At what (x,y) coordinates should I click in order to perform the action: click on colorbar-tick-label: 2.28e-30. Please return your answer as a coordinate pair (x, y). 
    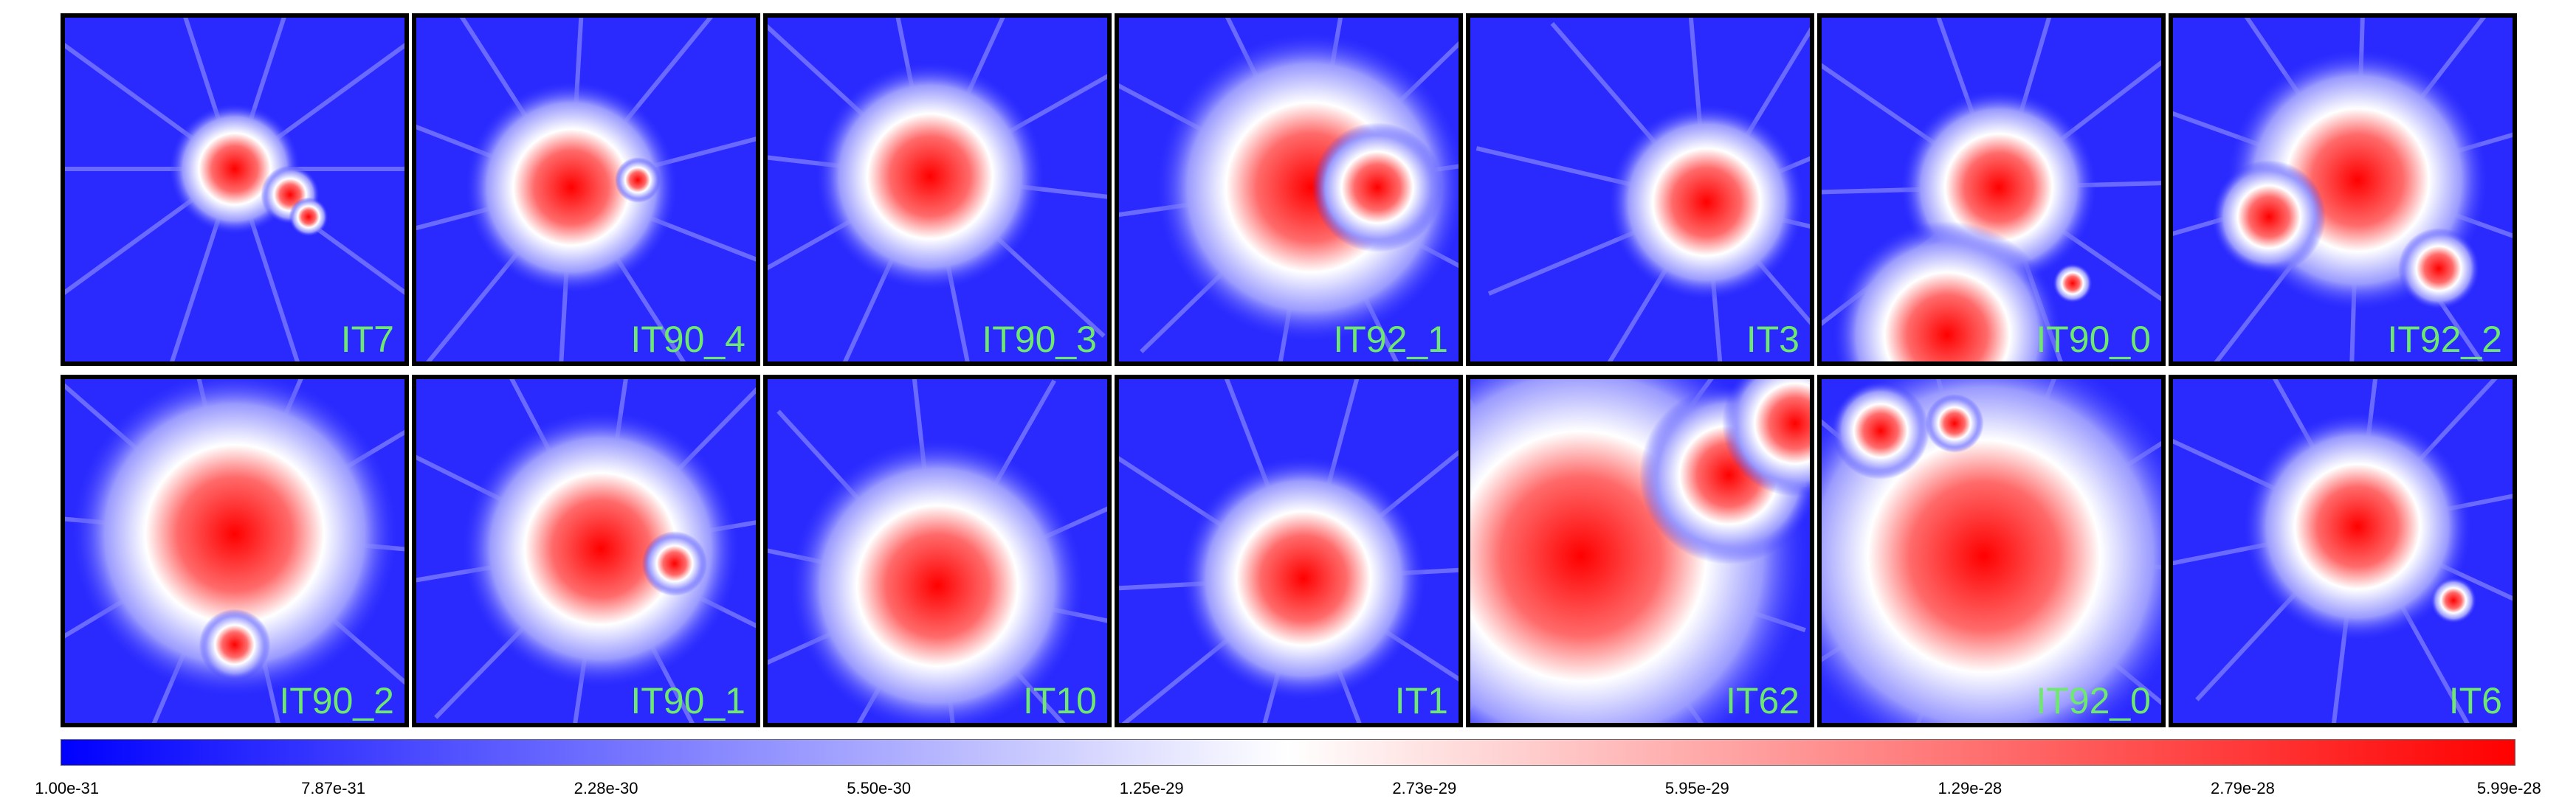
    Looking at the image, I should click on (606, 788).